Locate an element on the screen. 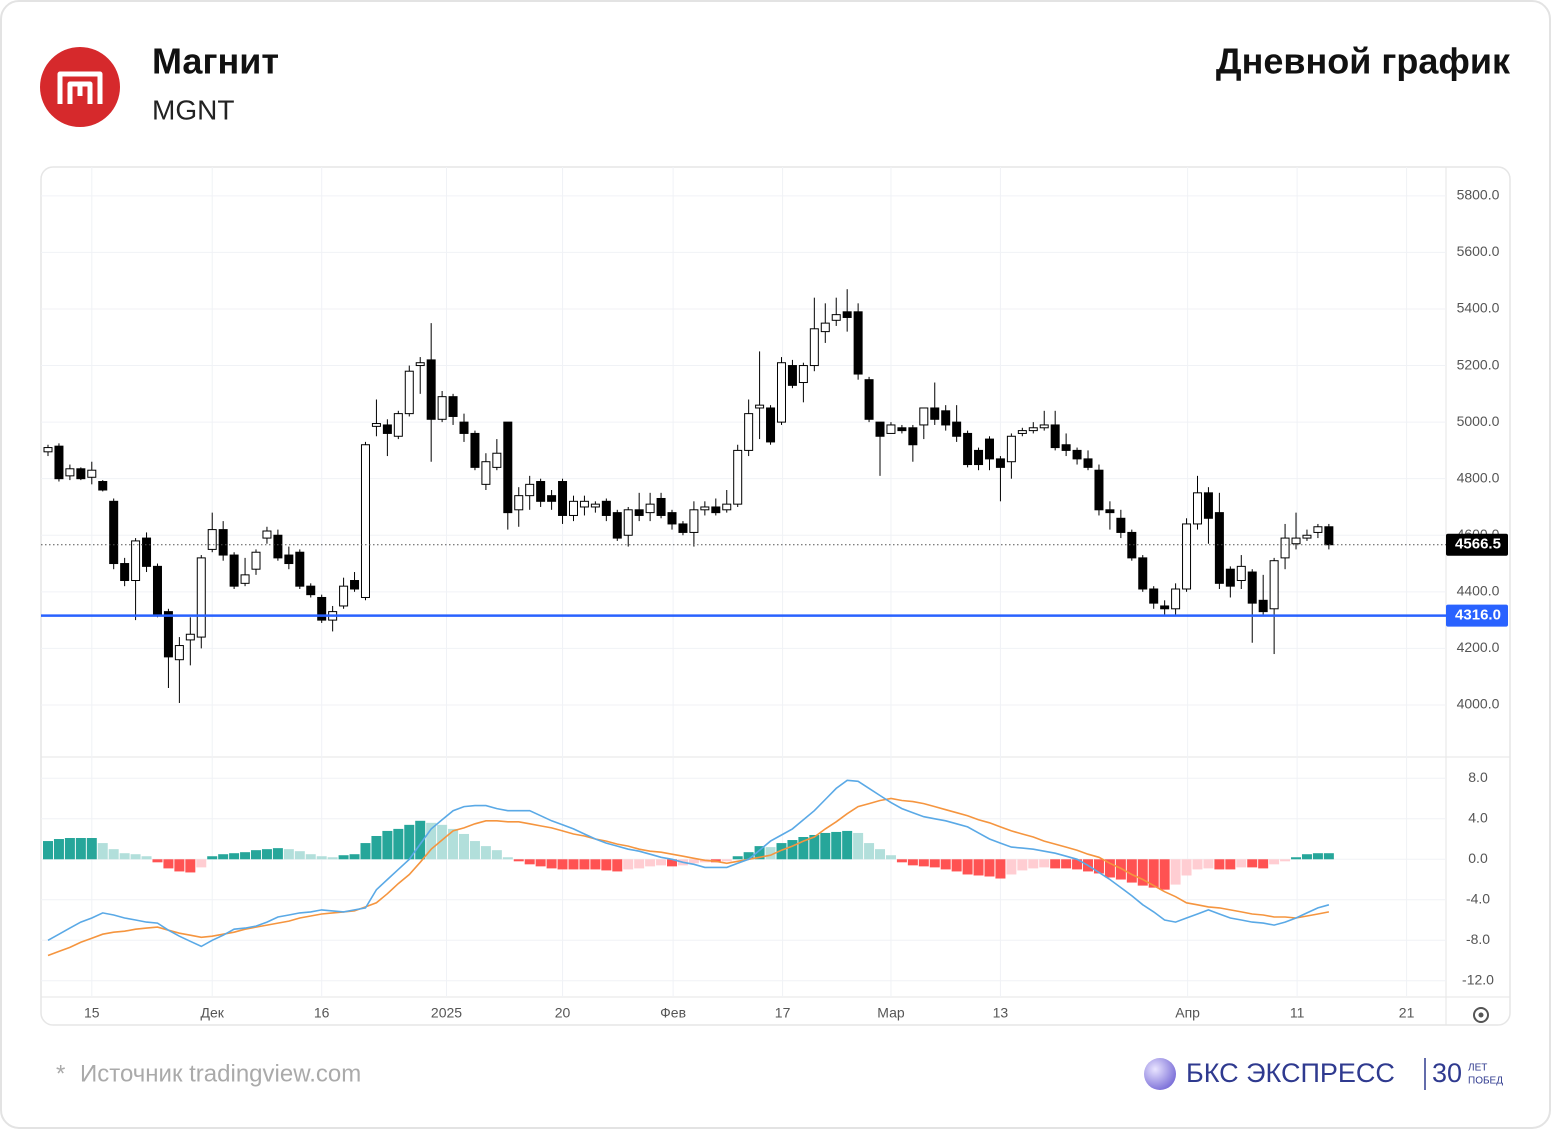  last-price-label: 4566.5 is located at coordinates (1478, 544).